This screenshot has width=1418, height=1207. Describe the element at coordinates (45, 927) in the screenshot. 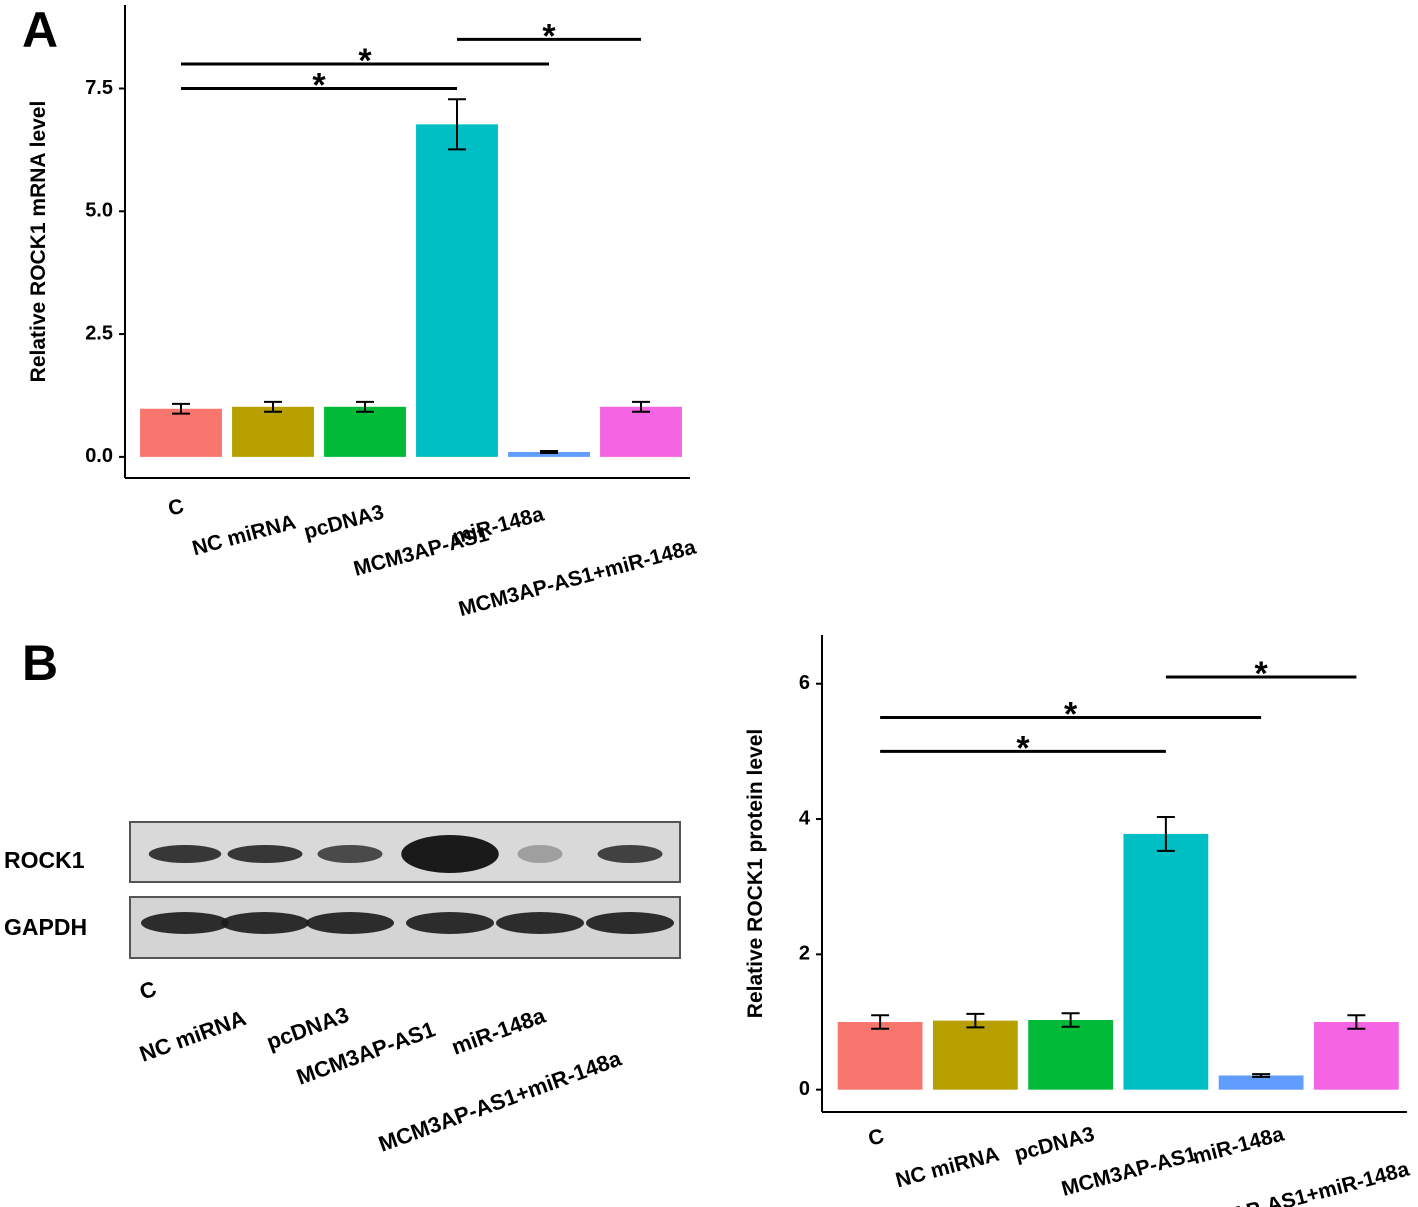

I see `blot-row-label: GAPDH` at that location.